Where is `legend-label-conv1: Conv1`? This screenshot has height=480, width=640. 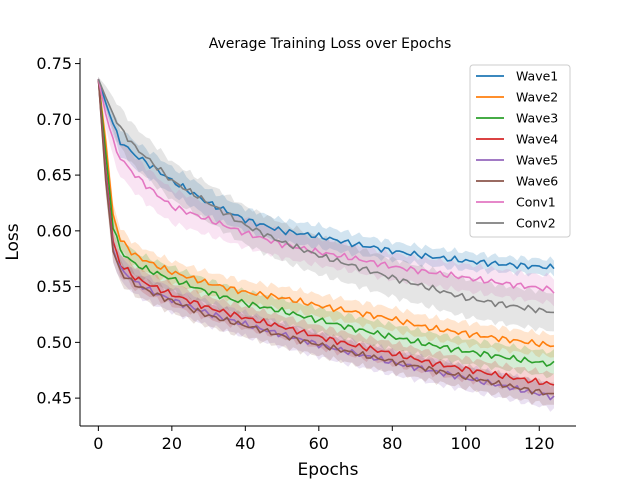 legend-label-conv1: Conv1 is located at coordinates (536, 202).